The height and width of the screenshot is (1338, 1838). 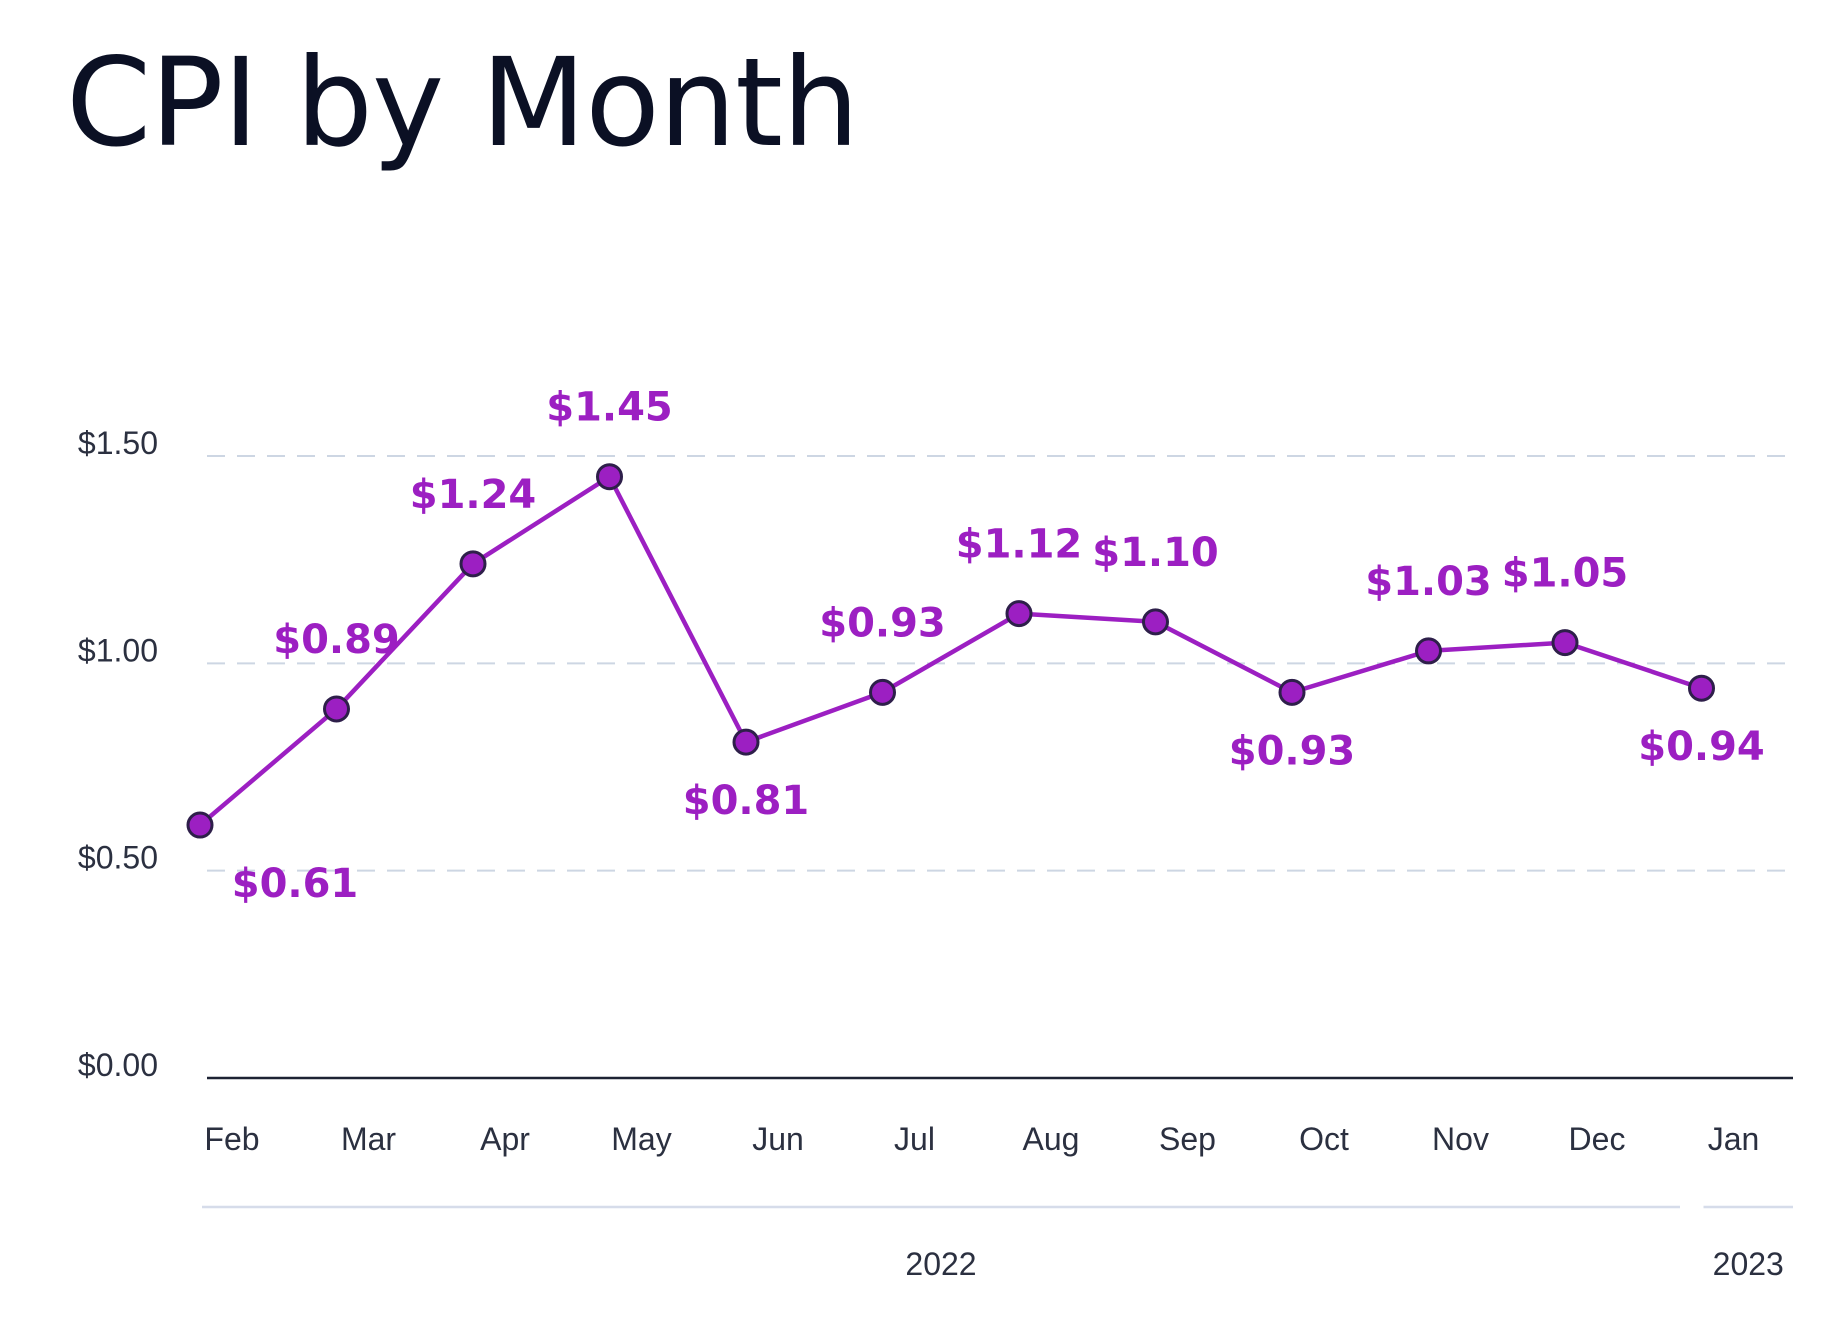 I want to click on y-tick-label: $1.50, so click(x=118, y=443).